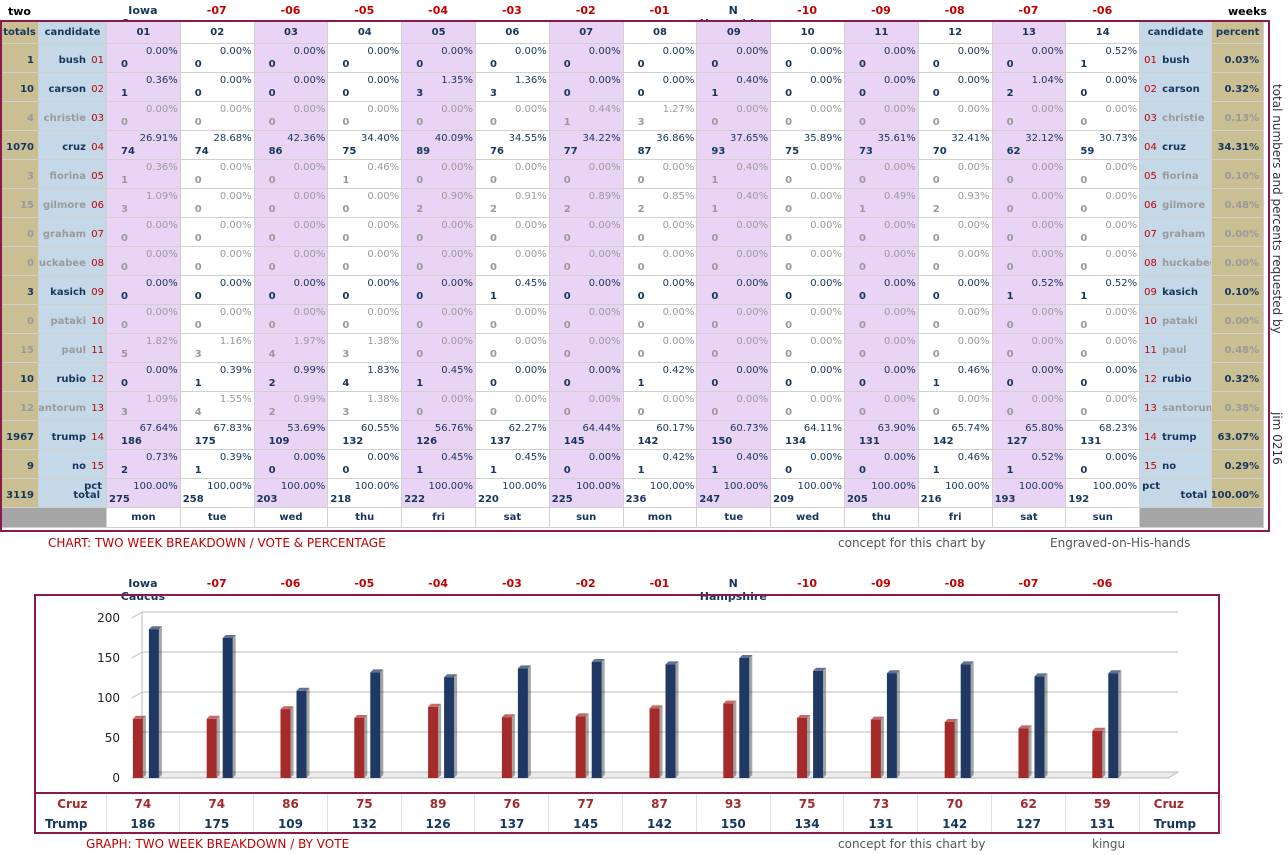  I want to click on total-label-cell: total pct, so click(72, 493).